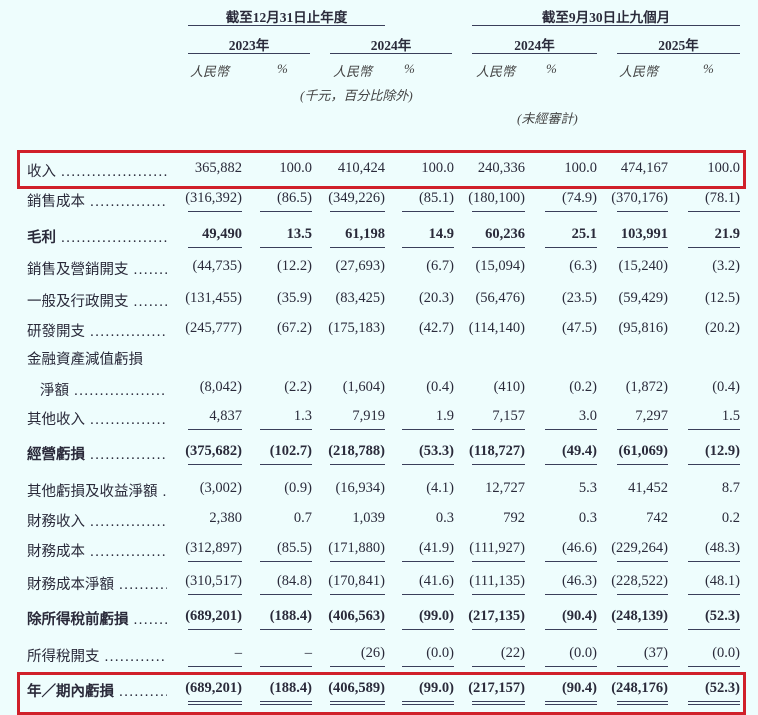 Image resolution: width=758 pixels, height=715 pixels. Describe the element at coordinates (512, 653) in the screenshot. I see `amount-cell: (22)` at that location.